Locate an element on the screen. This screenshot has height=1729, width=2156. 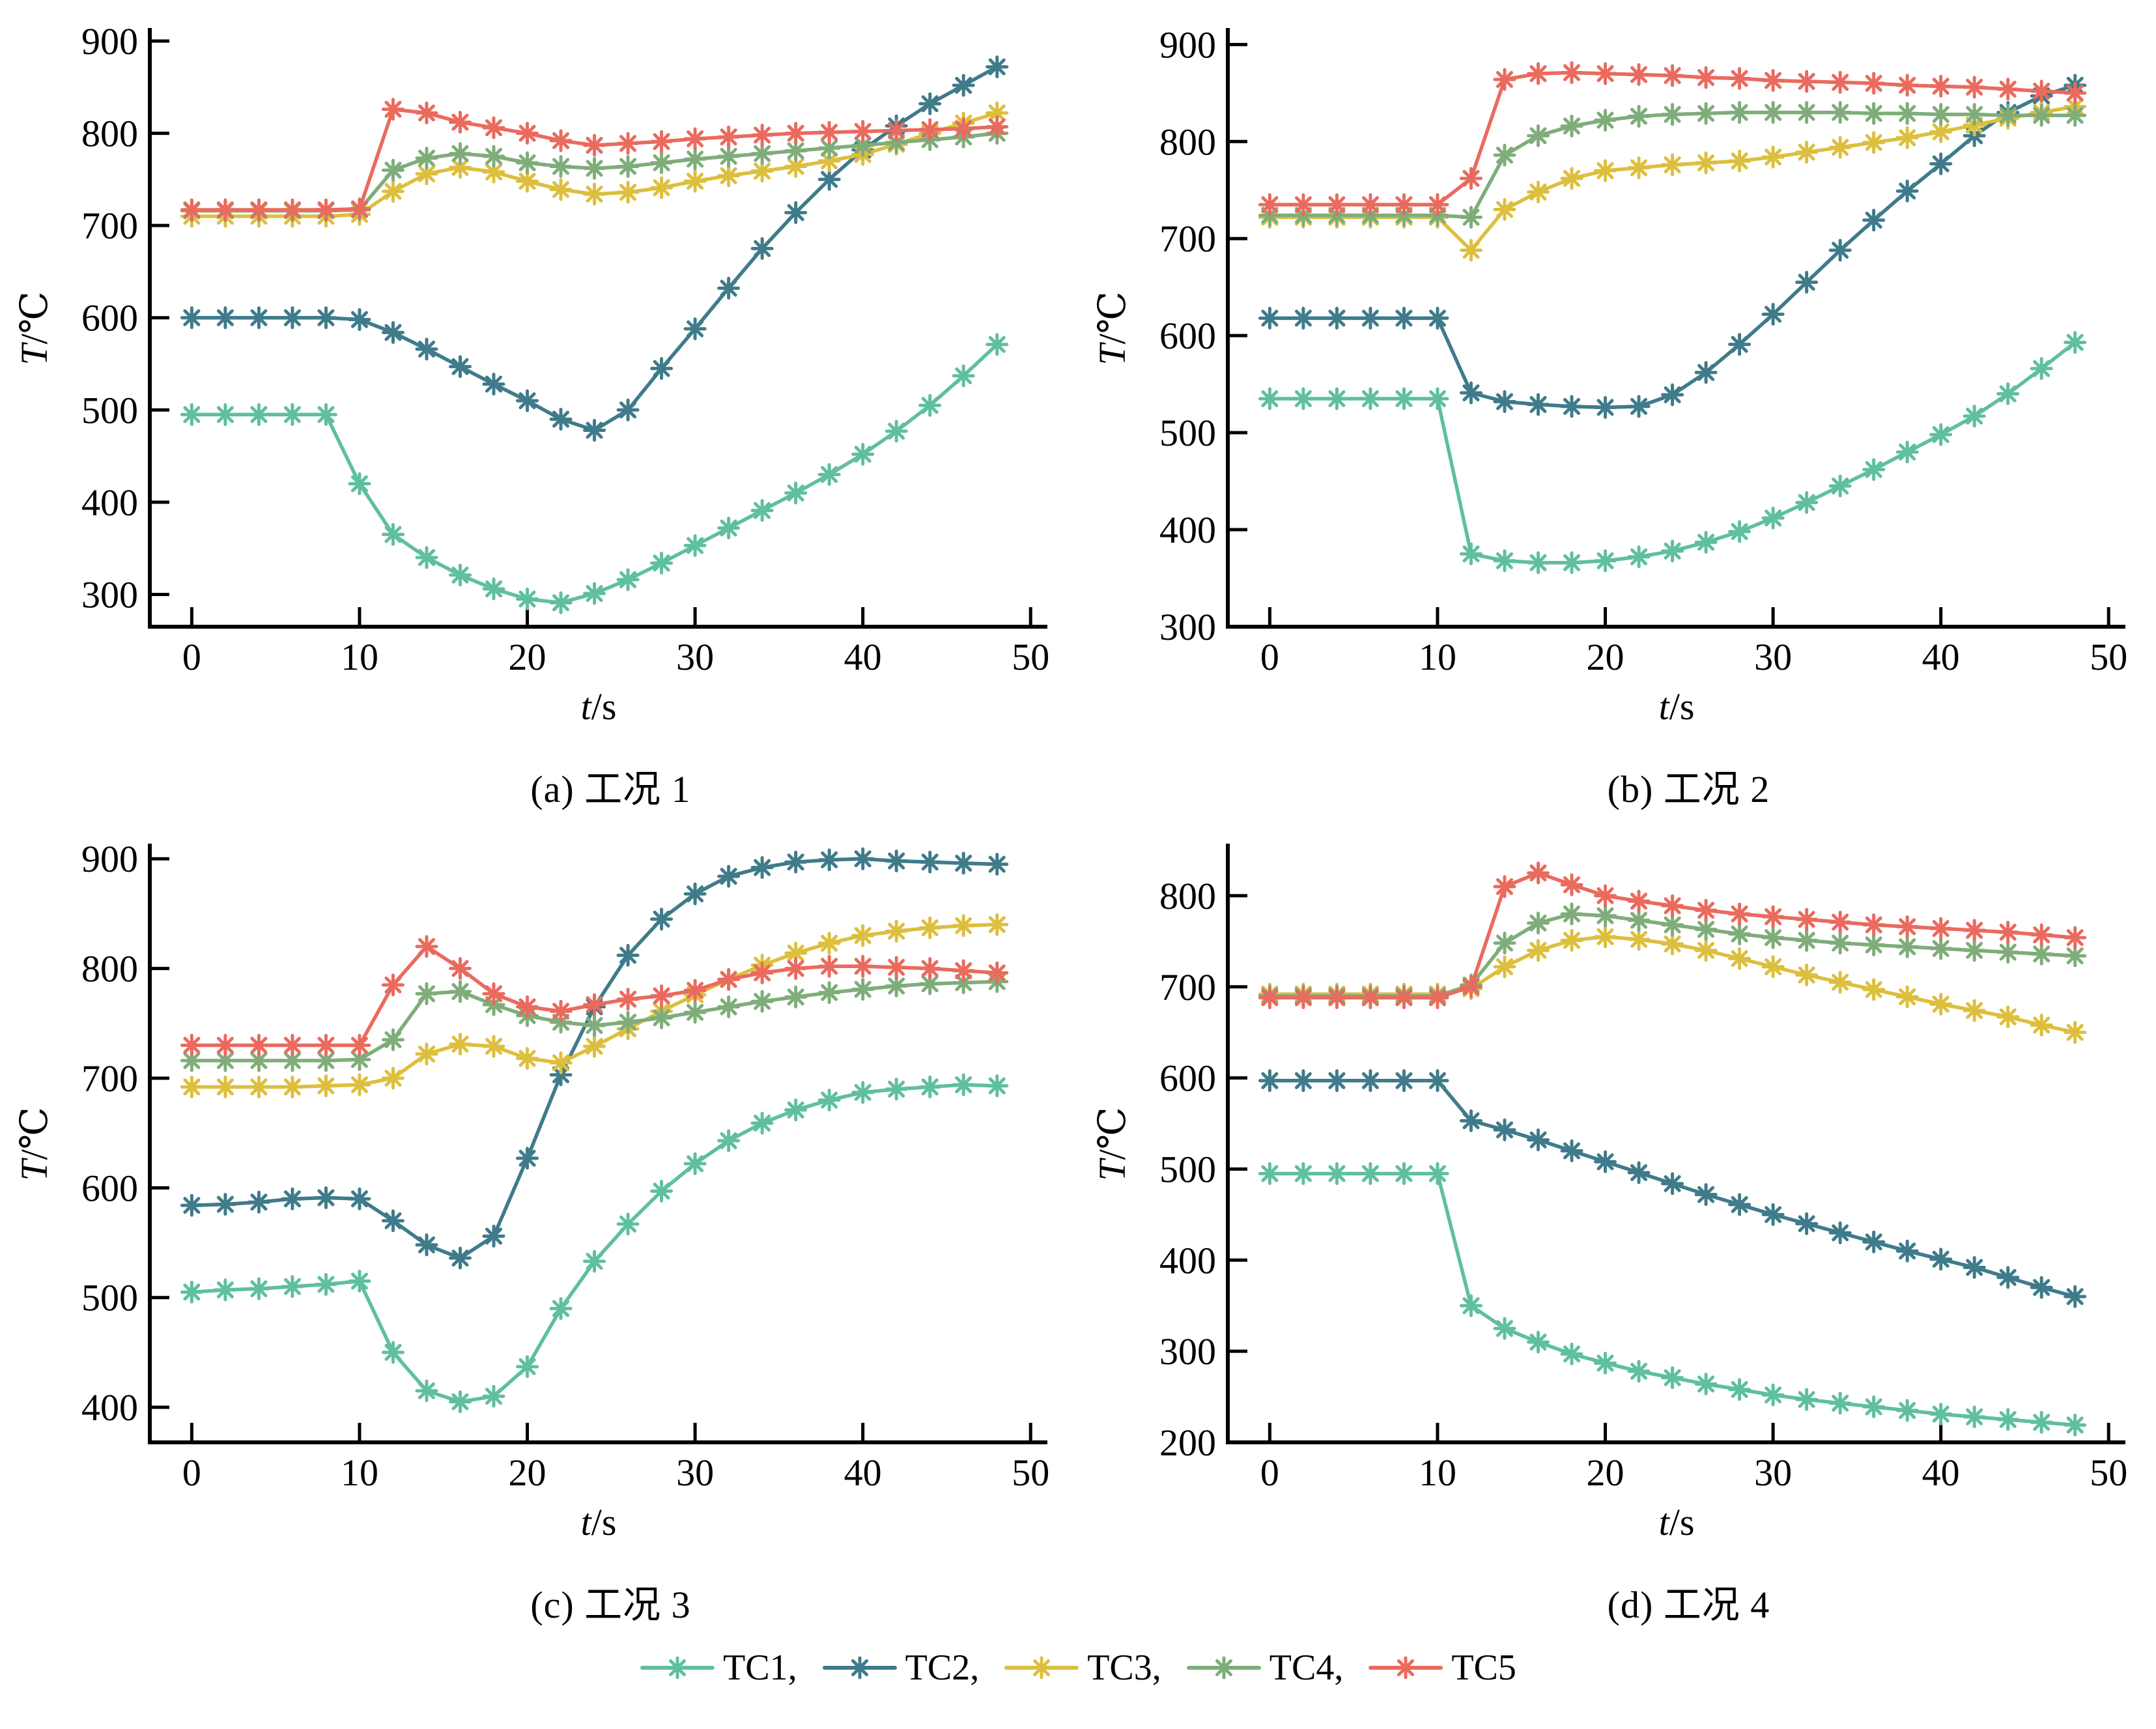
legend-item-tc4: TC4, is located at coordinates (1265, 1668).